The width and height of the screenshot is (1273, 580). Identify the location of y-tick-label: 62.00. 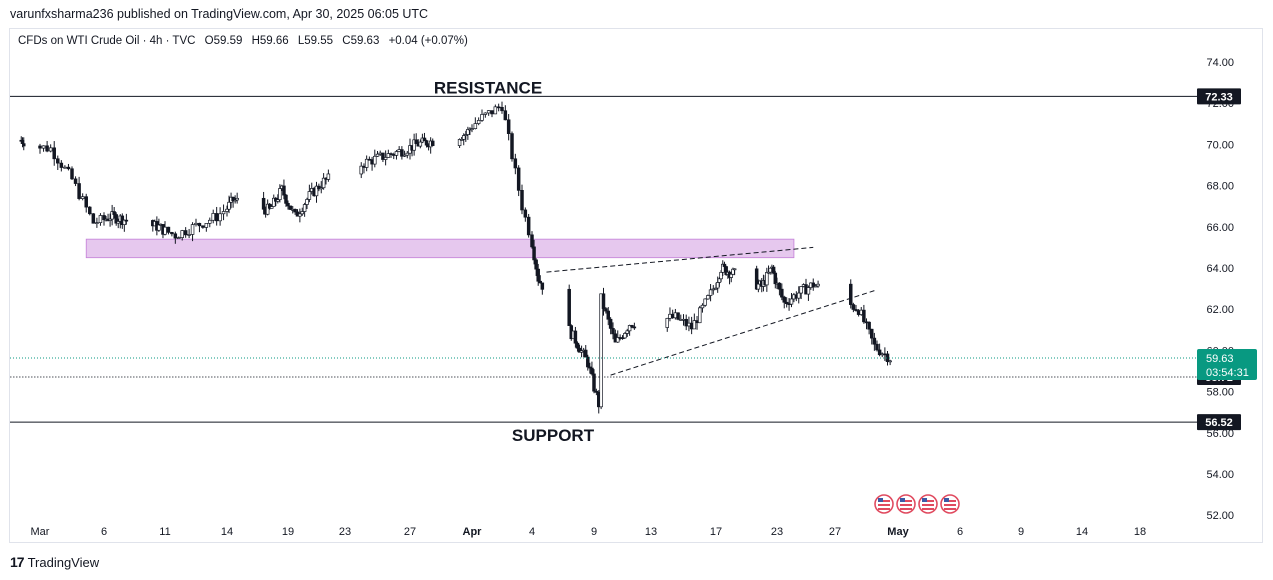
(1220, 310).